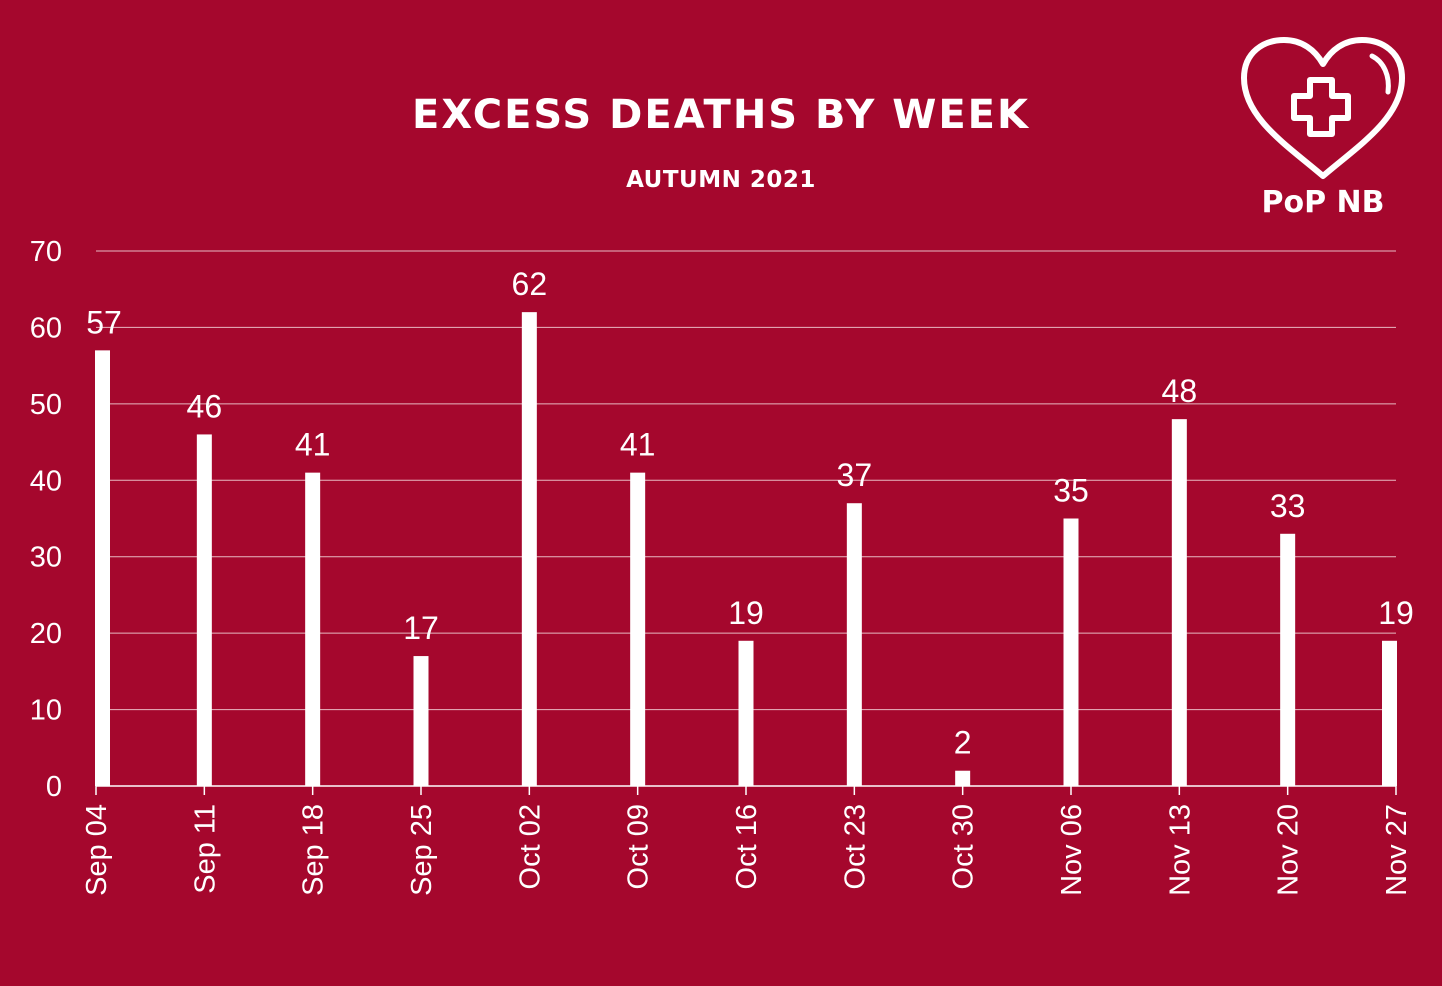 Image resolution: width=1442 pixels, height=986 pixels. What do you see at coordinates (1180, 391) in the screenshot?
I see `data-label: 48` at bounding box center [1180, 391].